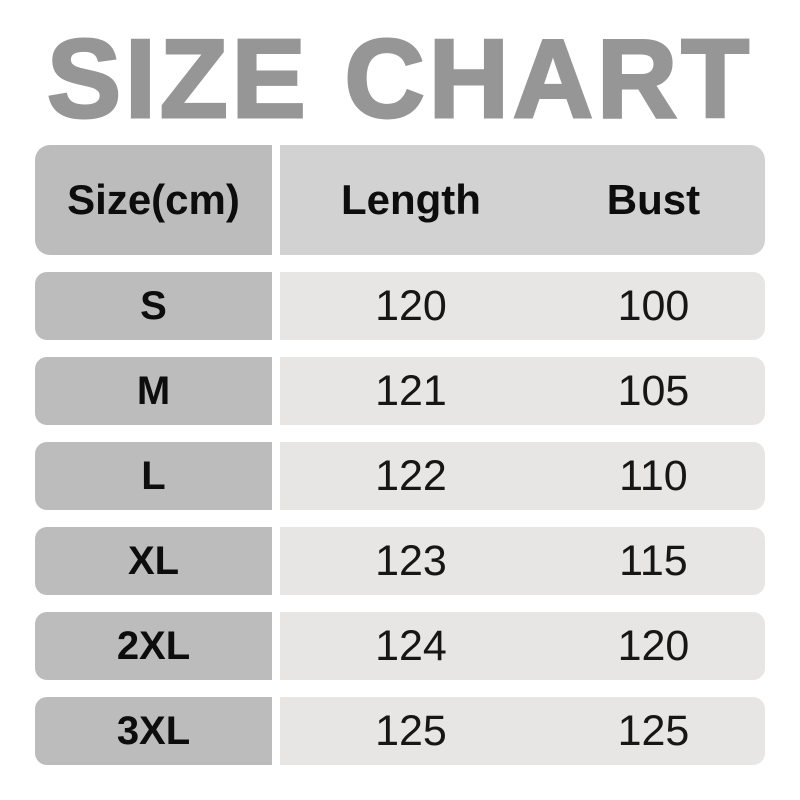 The height and width of the screenshot is (800, 800). What do you see at coordinates (411, 730) in the screenshot?
I see `row-length-cell: 125` at bounding box center [411, 730].